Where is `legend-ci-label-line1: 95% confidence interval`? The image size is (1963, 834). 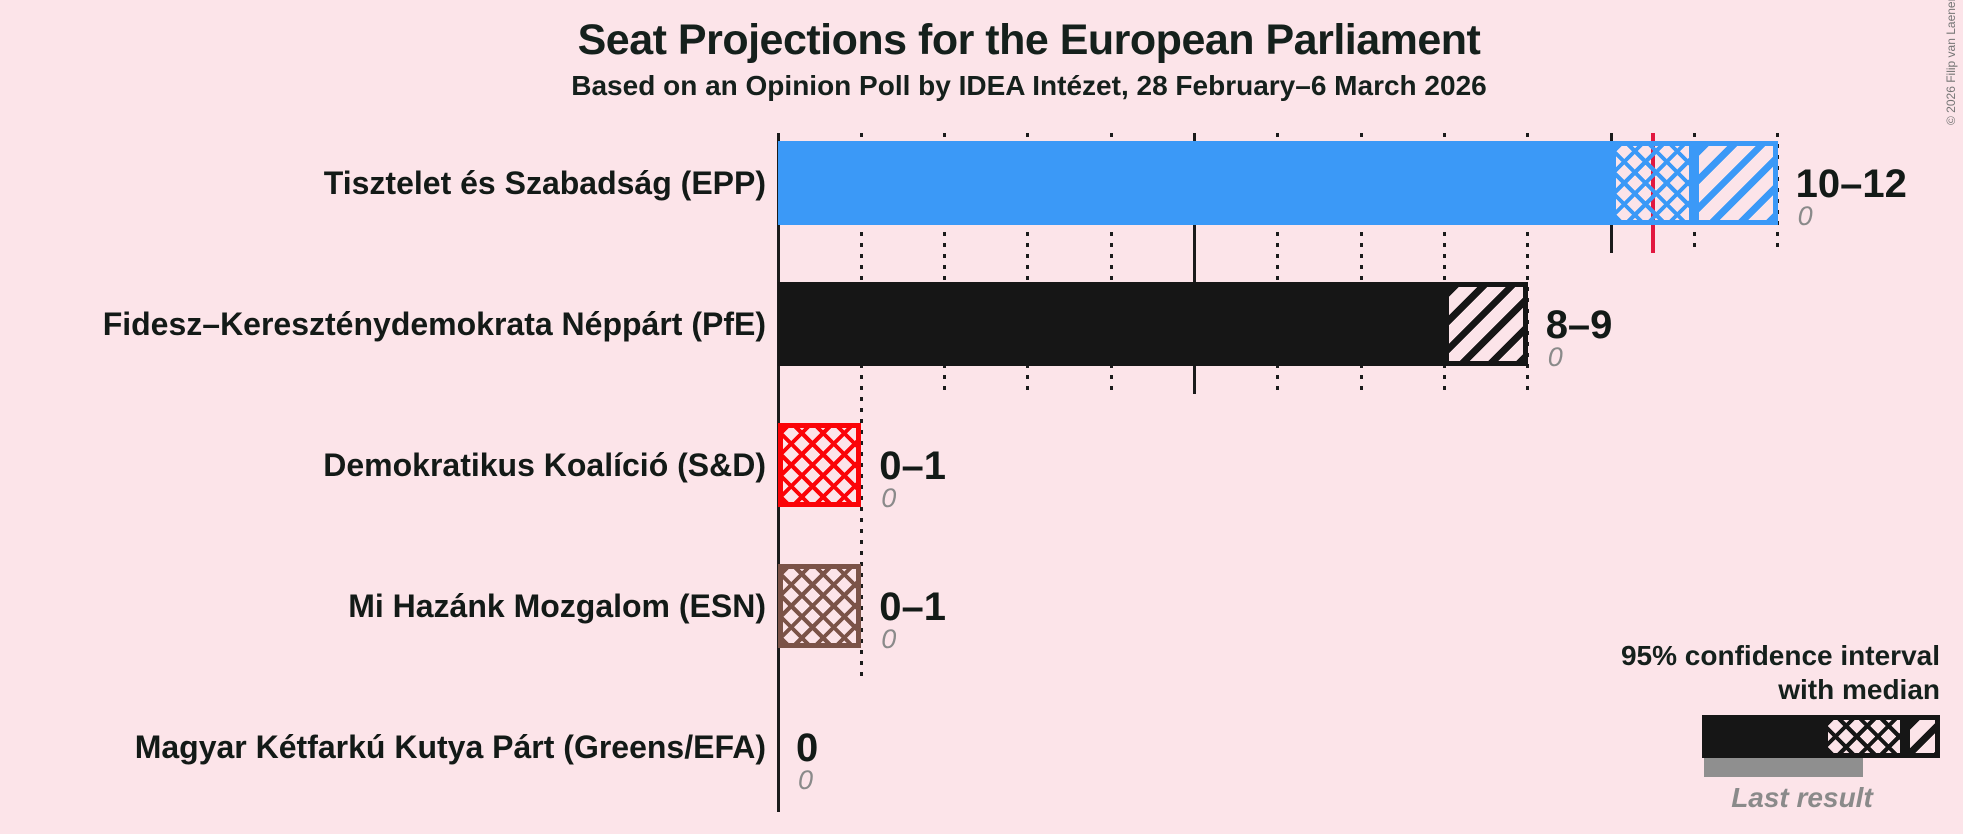 legend-ci-label-line1: 95% confidence interval is located at coordinates (1780, 655).